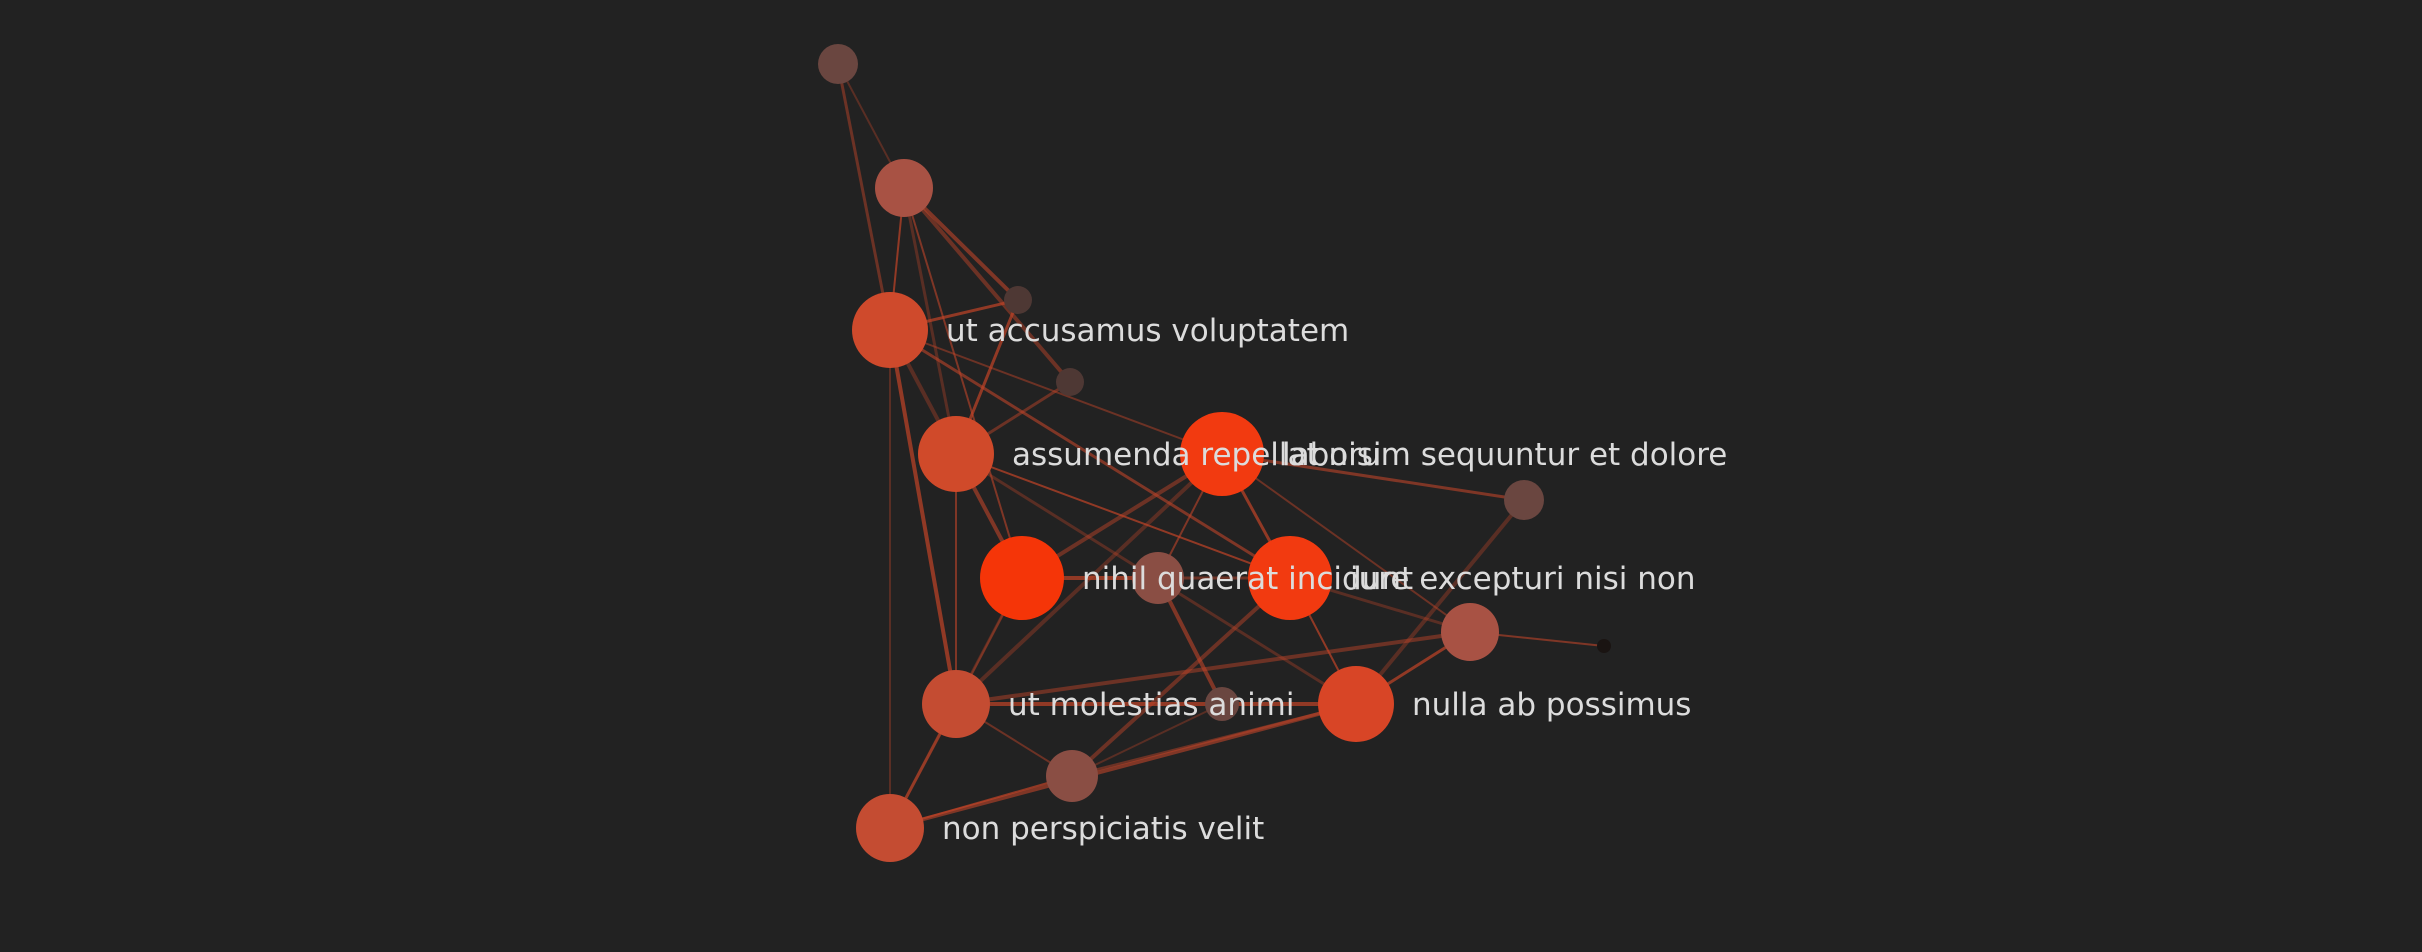 Image resolution: width=2422 pixels, height=952 pixels. Describe the element at coordinates (1072, 776) in the screenshot. I see `graph-node-n17` at that location.